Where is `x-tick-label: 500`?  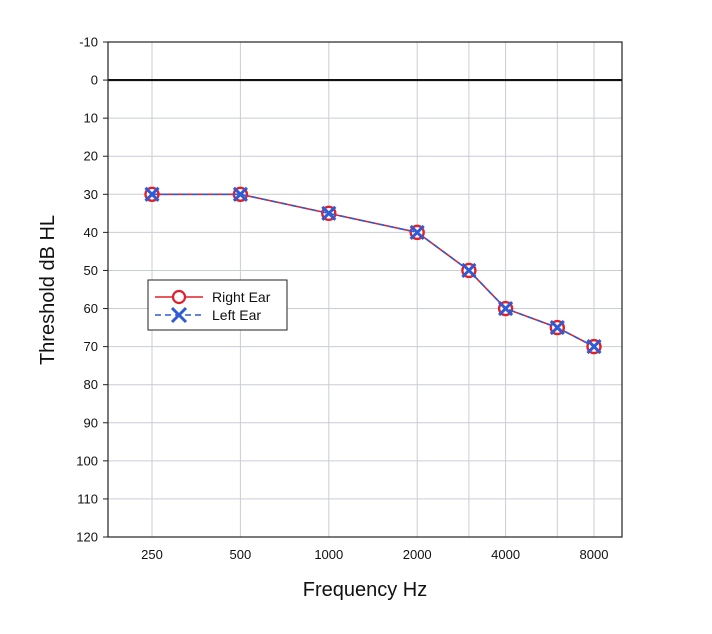 x-tick-label: 500 is located at coordinates (241, 554).